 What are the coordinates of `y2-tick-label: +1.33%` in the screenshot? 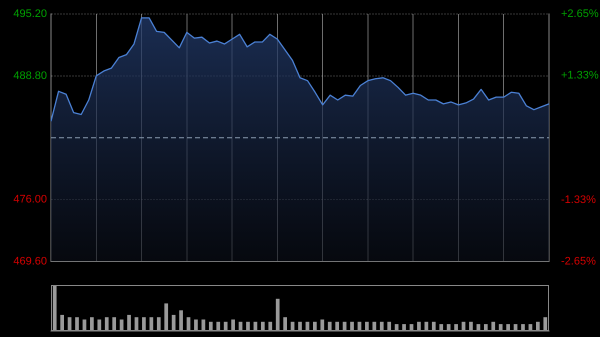 It's located at (580, 76).